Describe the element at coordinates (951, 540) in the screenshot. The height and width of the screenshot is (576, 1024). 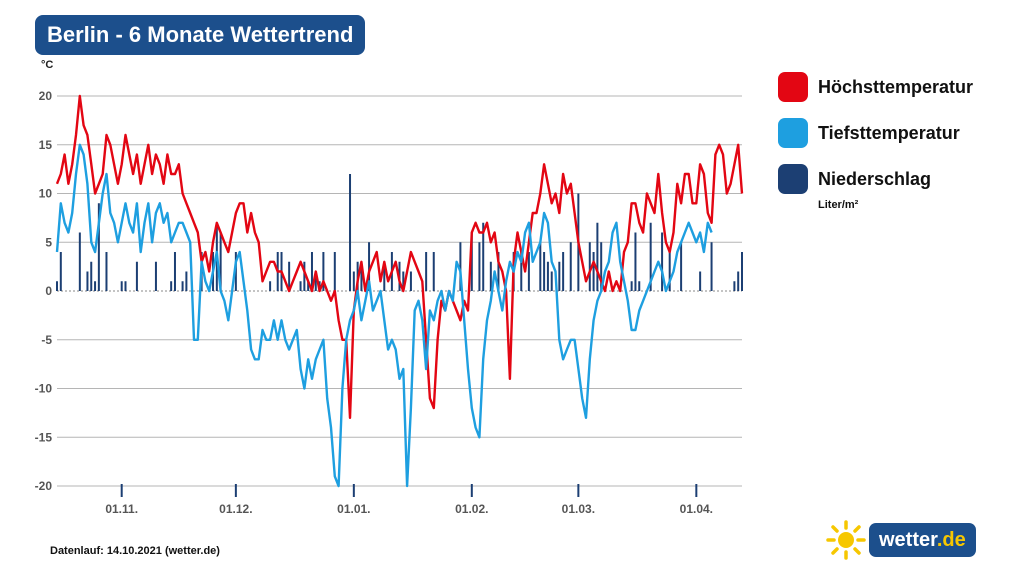
I see `logo-tld: .de` at that location.